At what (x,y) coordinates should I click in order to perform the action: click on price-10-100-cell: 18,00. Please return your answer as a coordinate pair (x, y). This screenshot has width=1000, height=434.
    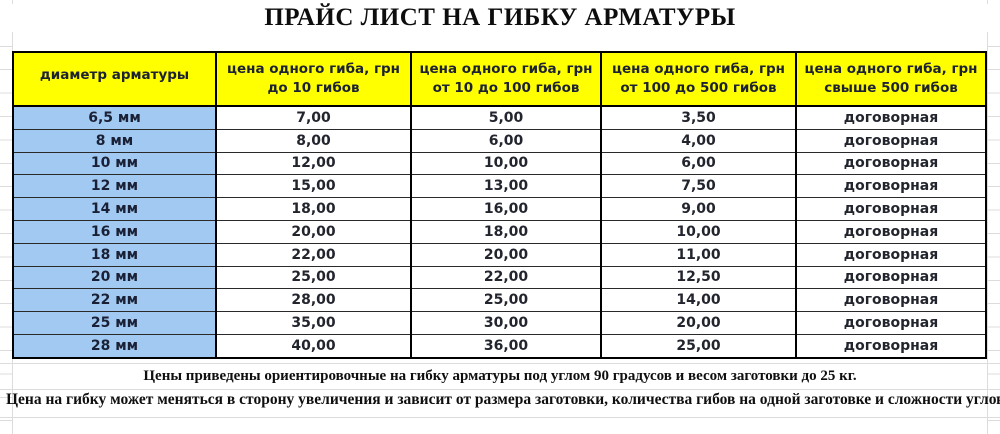
    Looking at the image, I should click on (506, 231).